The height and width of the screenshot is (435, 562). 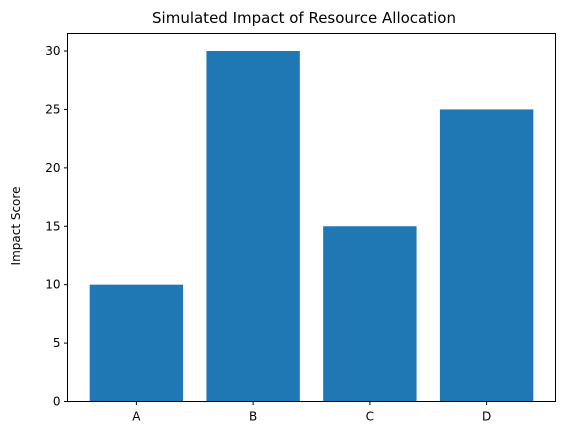 What do you see at coordinates (52, 51) in the screenshot?
I see `y-tick-label: 30` at bounding box center [52, 51].